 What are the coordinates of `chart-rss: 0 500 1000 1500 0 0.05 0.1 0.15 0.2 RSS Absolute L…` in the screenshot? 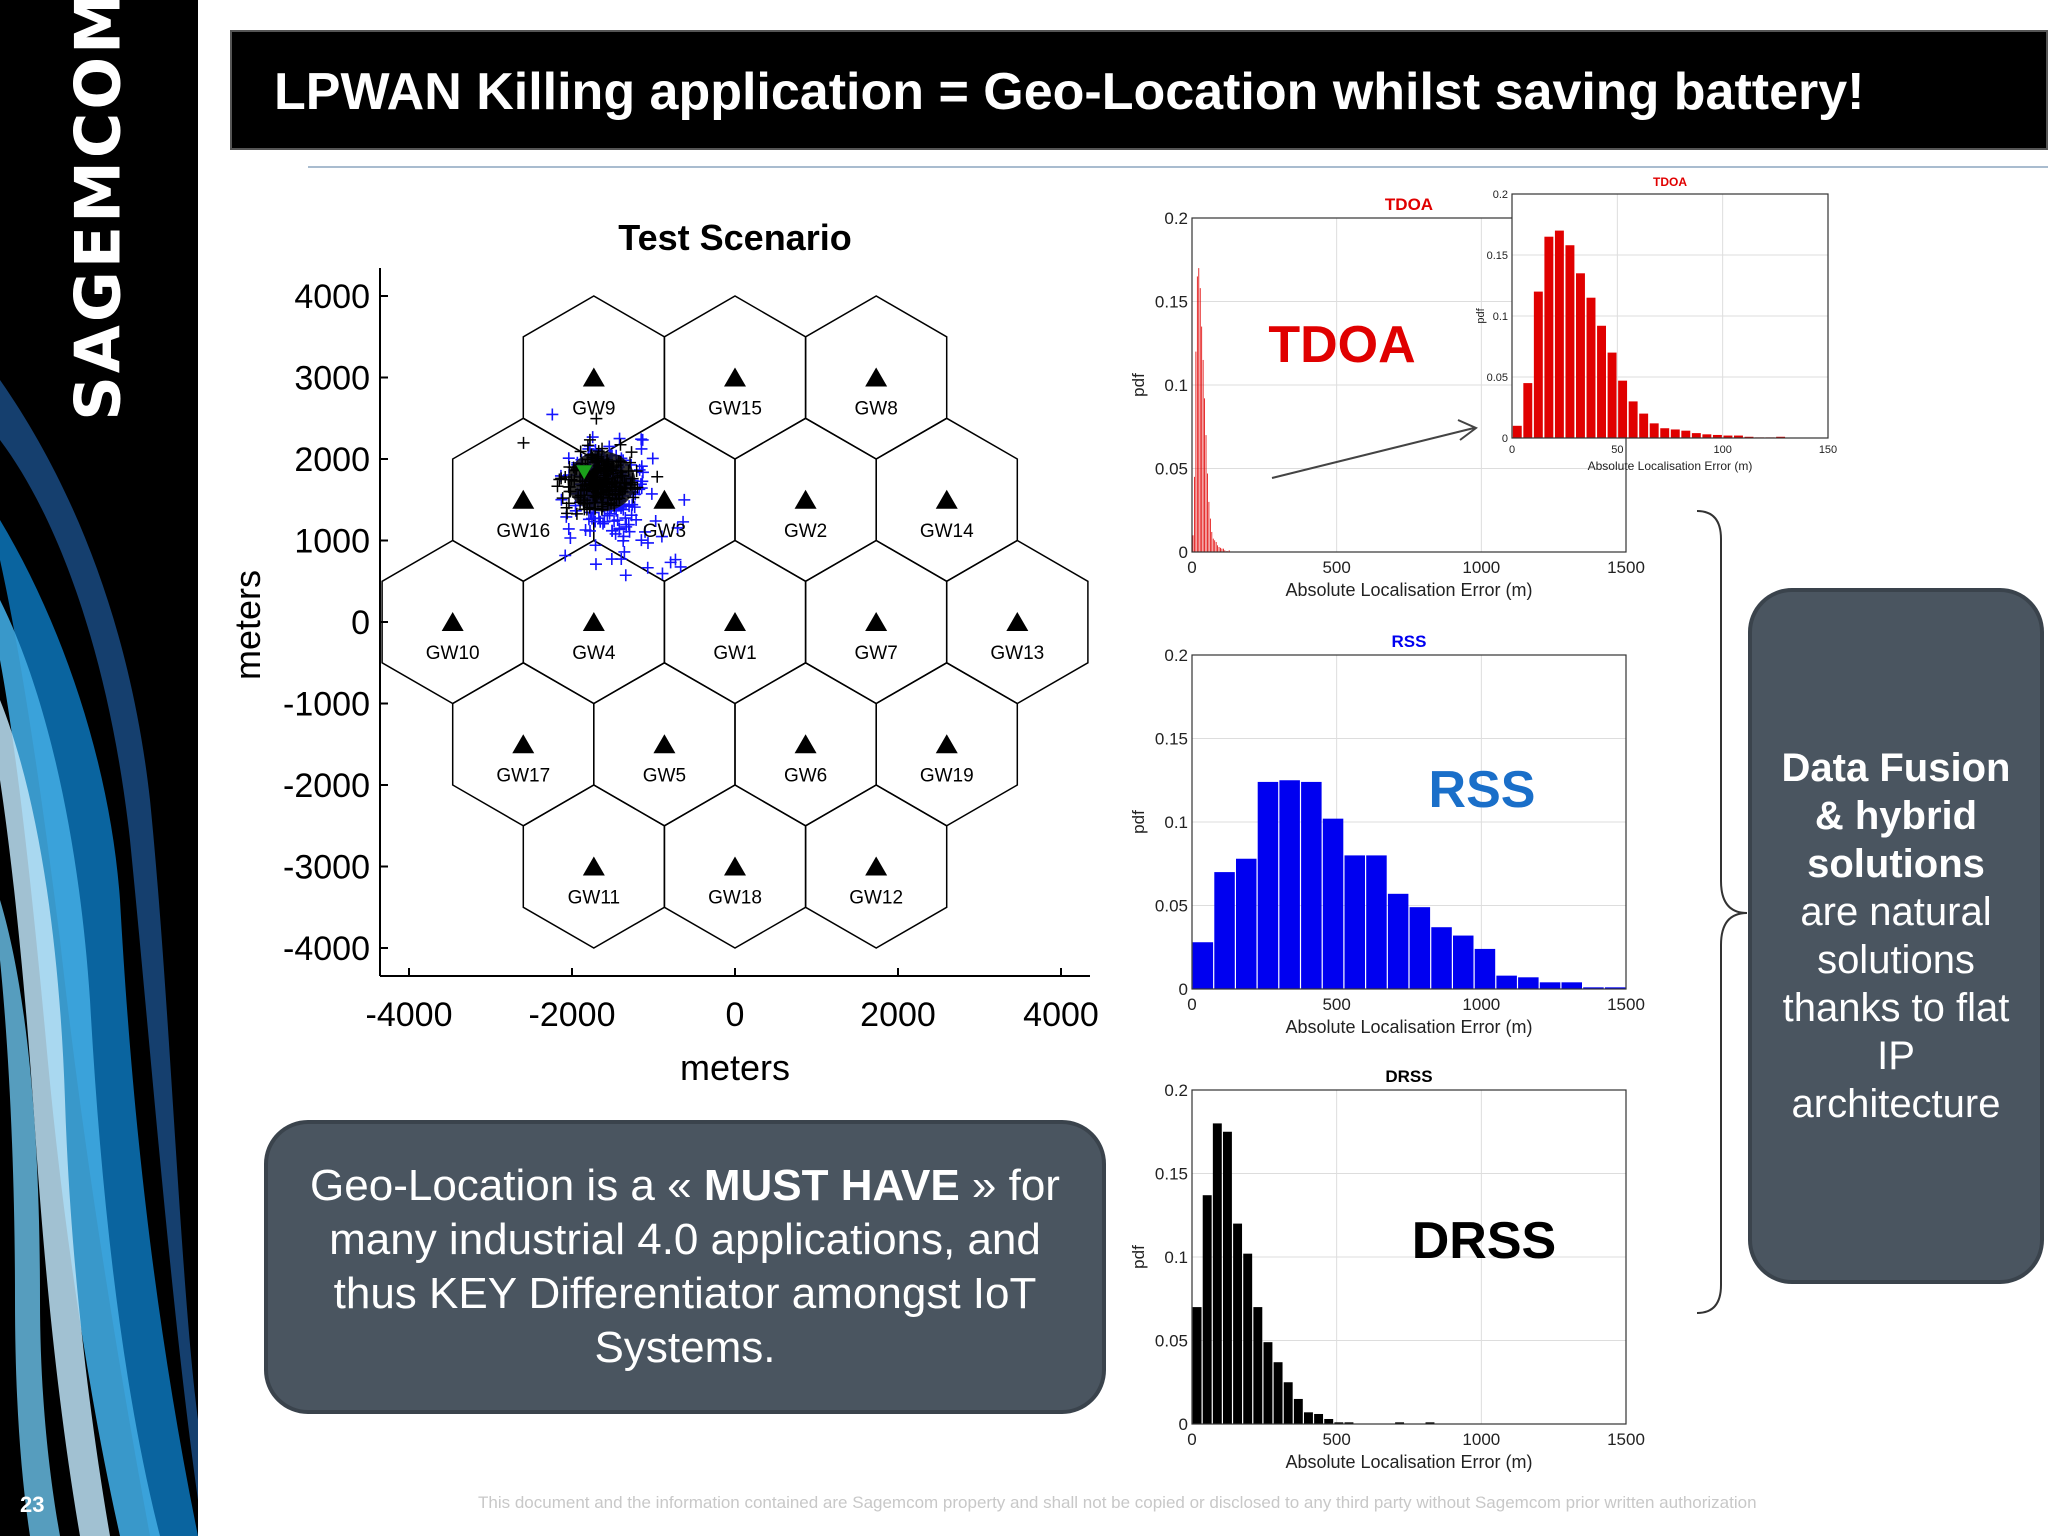 It's located at (1387, 834).